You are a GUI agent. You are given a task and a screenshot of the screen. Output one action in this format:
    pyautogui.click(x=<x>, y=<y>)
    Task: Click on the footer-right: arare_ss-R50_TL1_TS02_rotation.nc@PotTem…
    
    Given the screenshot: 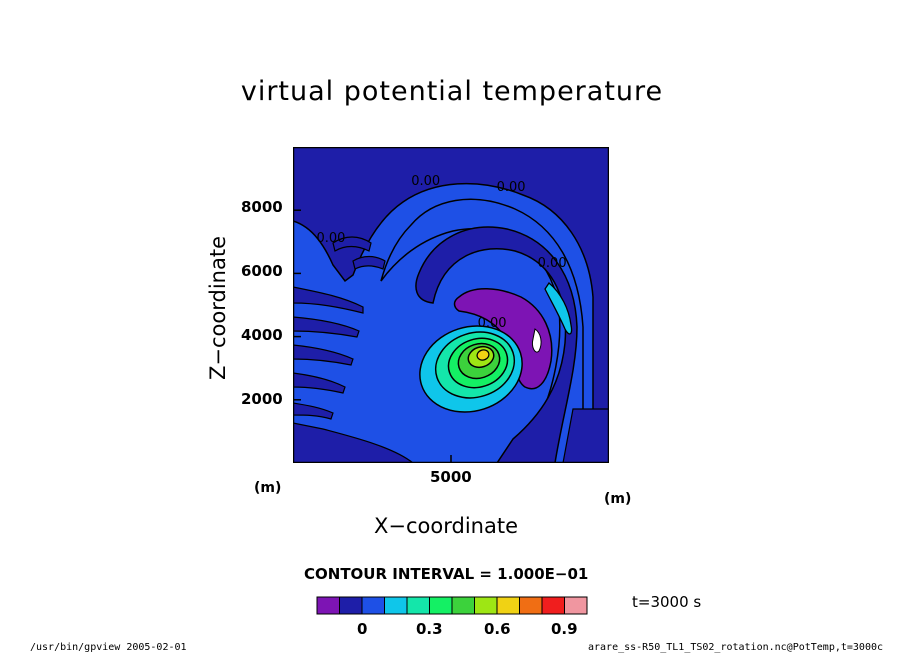 What is the action you would take?
    pyautogui.click(x=736, y=647)
    